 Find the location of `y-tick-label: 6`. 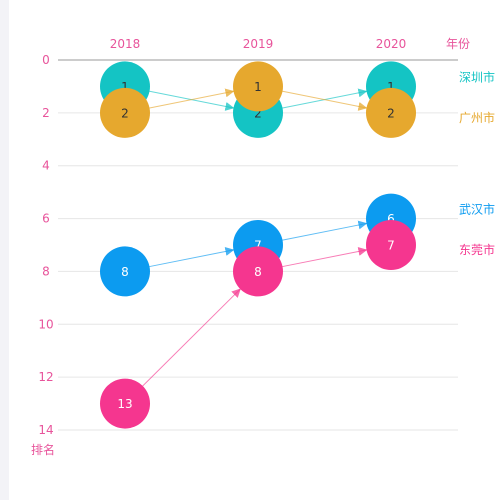

y-tick-label: 6 is located at coordinates (46, 219).